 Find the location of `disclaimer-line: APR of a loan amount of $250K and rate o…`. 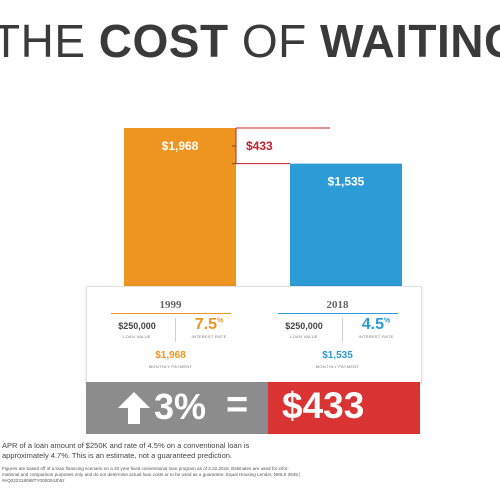

disclaimer-line: APR of a loan amount of $250K and rate o… is located at coordinates (126, 445).